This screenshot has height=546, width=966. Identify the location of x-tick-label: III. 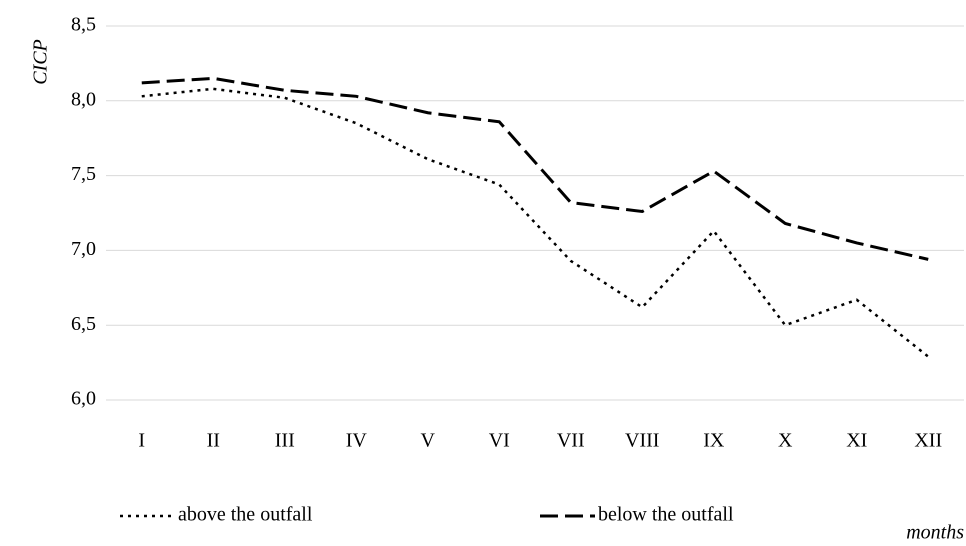
(285, 441).